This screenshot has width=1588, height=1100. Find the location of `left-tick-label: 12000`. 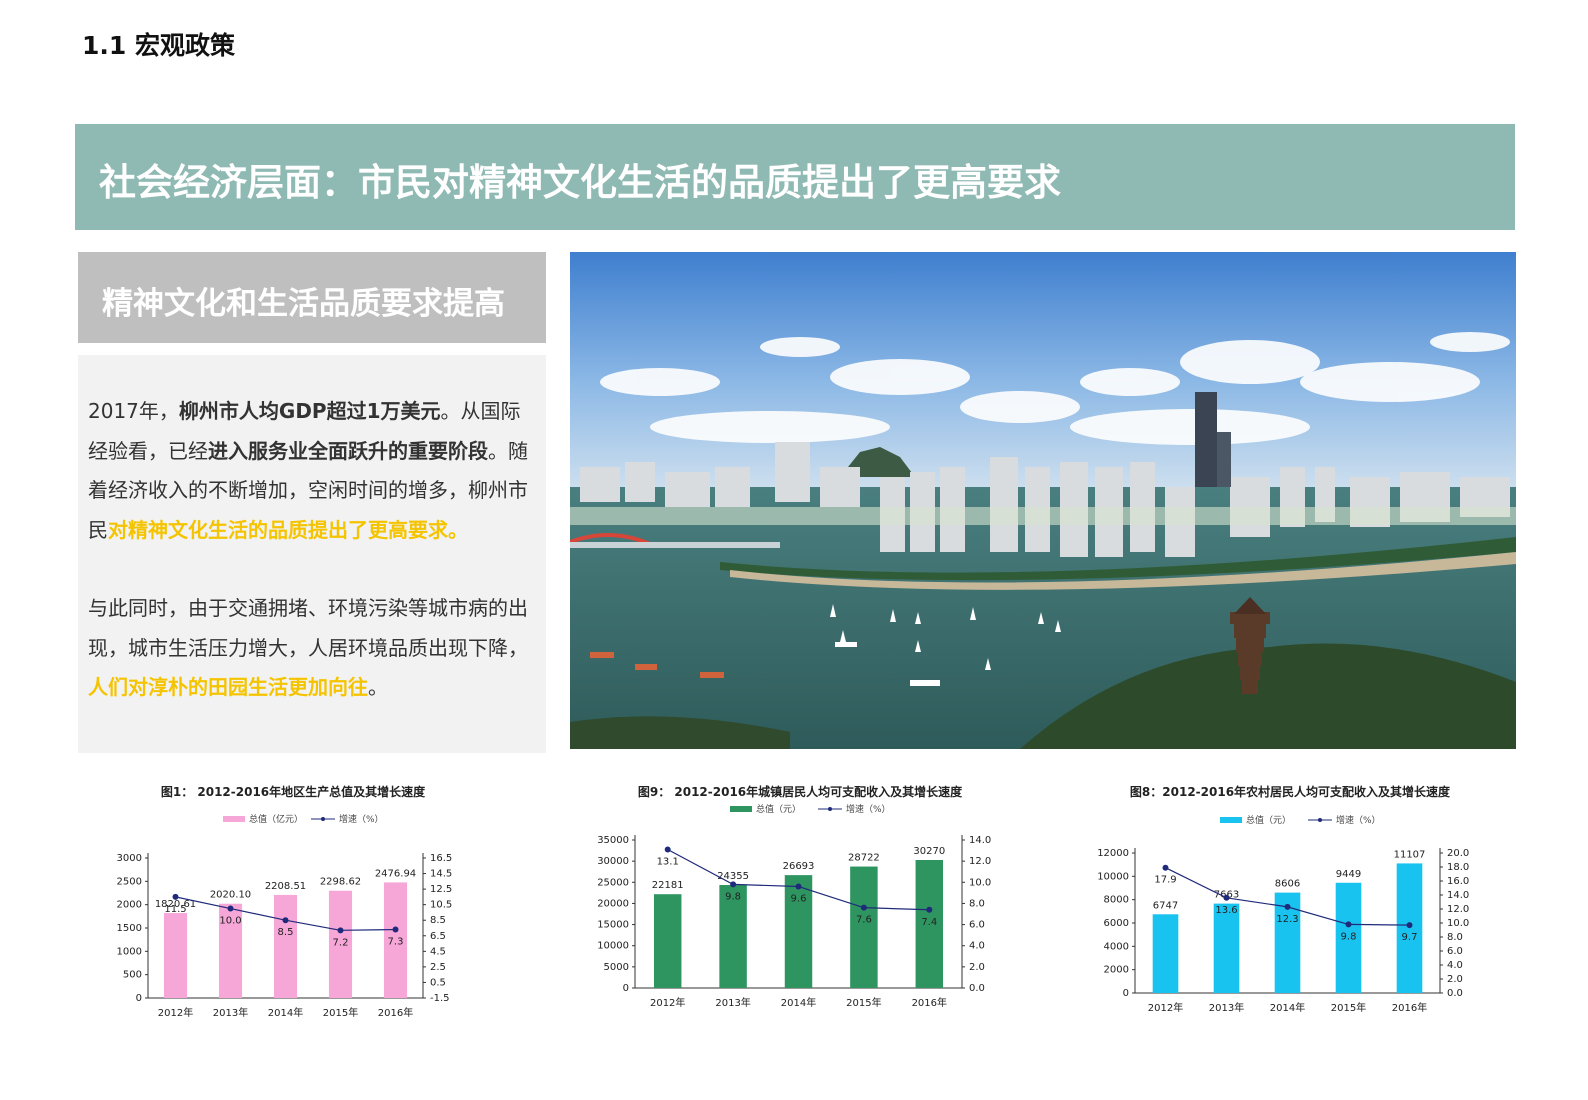

left-tick-label: 12000 is located at coordinates (1113, 853).